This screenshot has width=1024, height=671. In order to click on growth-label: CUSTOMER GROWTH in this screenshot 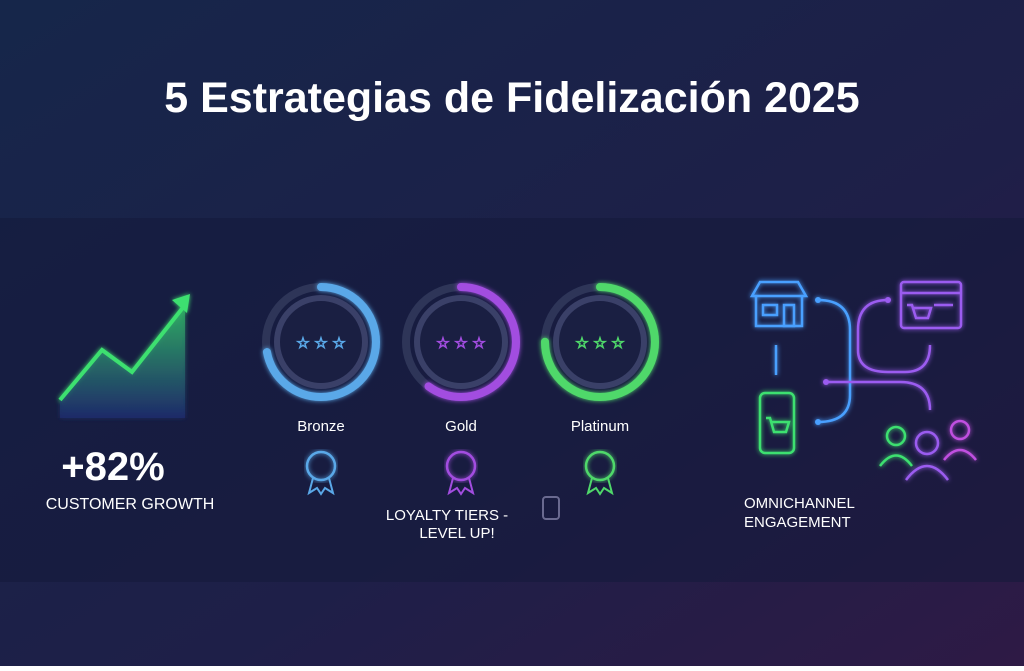, I will do `click(130, 504)`.